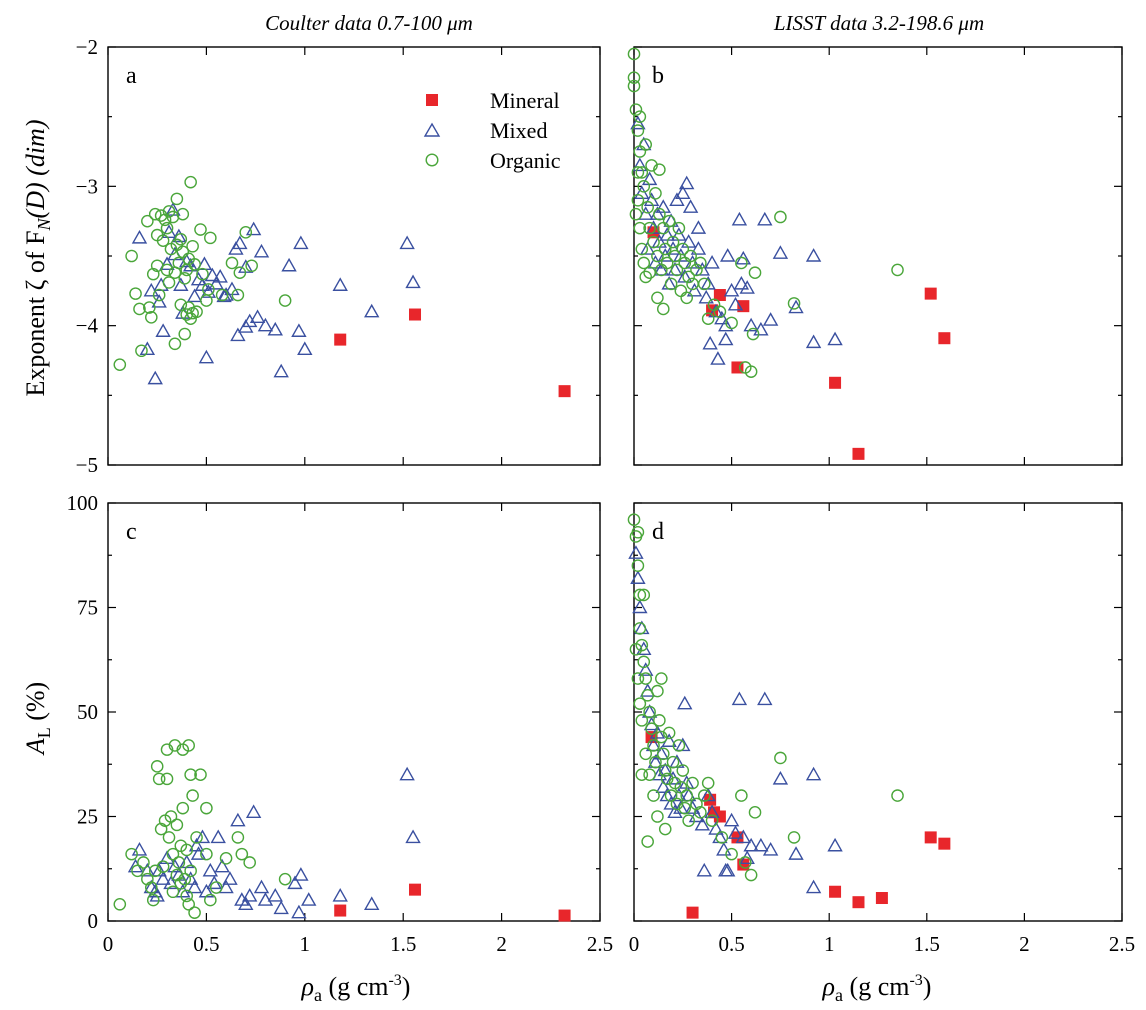 Image resolution: width=1146 pixels, height=1010 pixels. I want to click on y-tick-label: 25, so click(87, 817).